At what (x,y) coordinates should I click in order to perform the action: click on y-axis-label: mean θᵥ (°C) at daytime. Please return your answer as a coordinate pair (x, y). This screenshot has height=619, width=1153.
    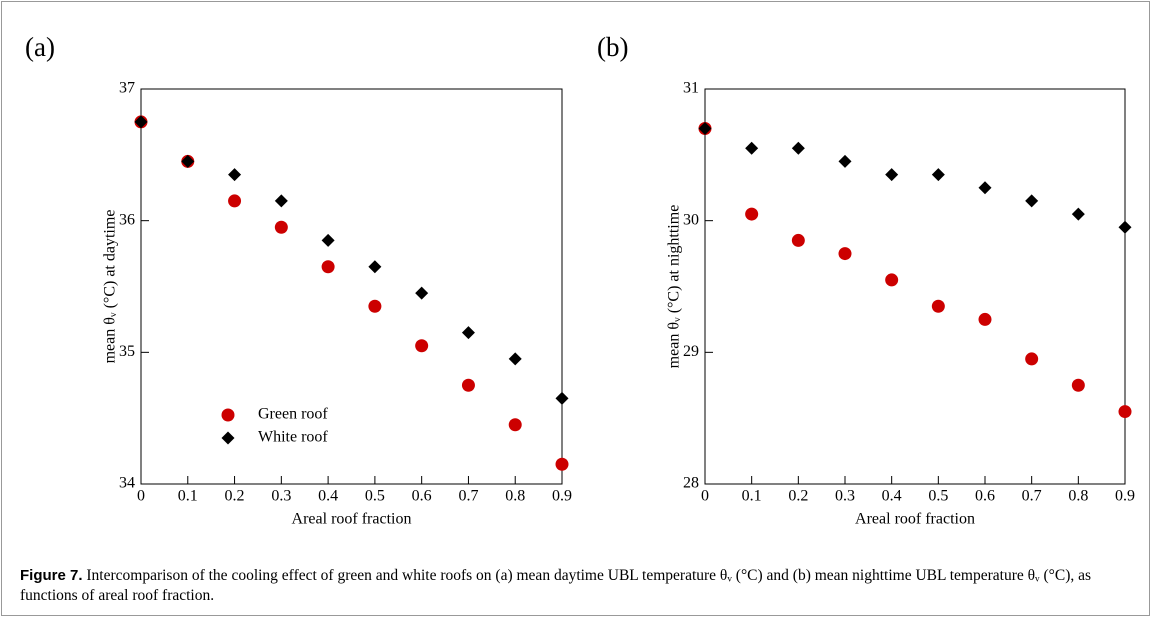
    Looking at the image, I should click on (110, 287).